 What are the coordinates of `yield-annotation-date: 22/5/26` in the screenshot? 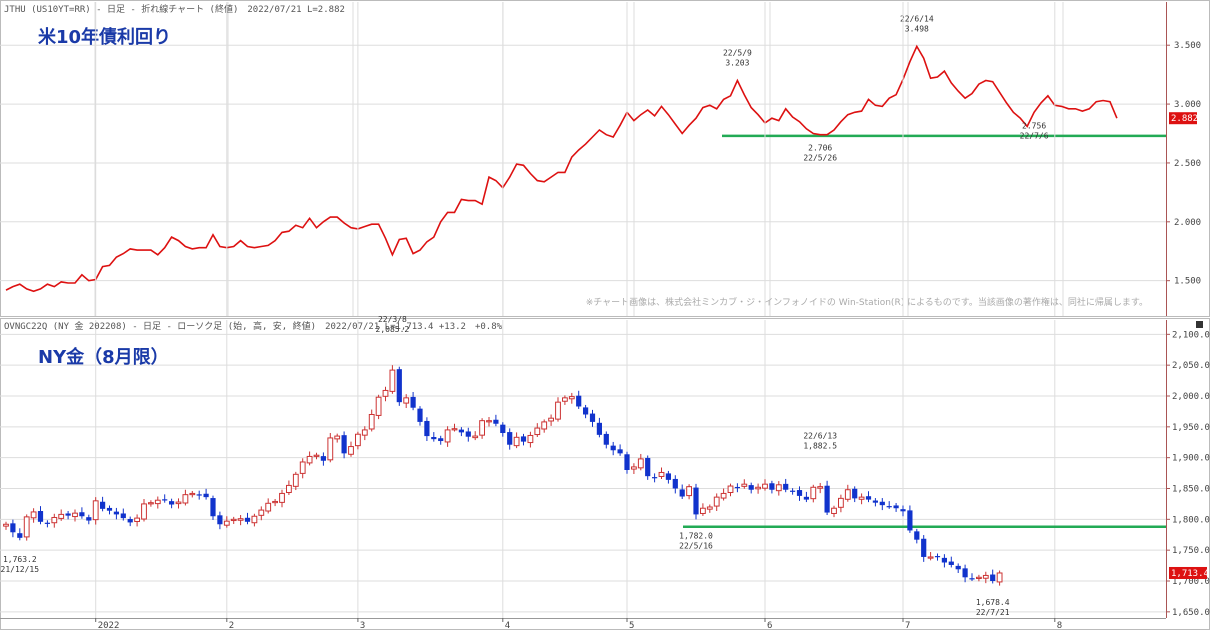 It's located at (820, 158).